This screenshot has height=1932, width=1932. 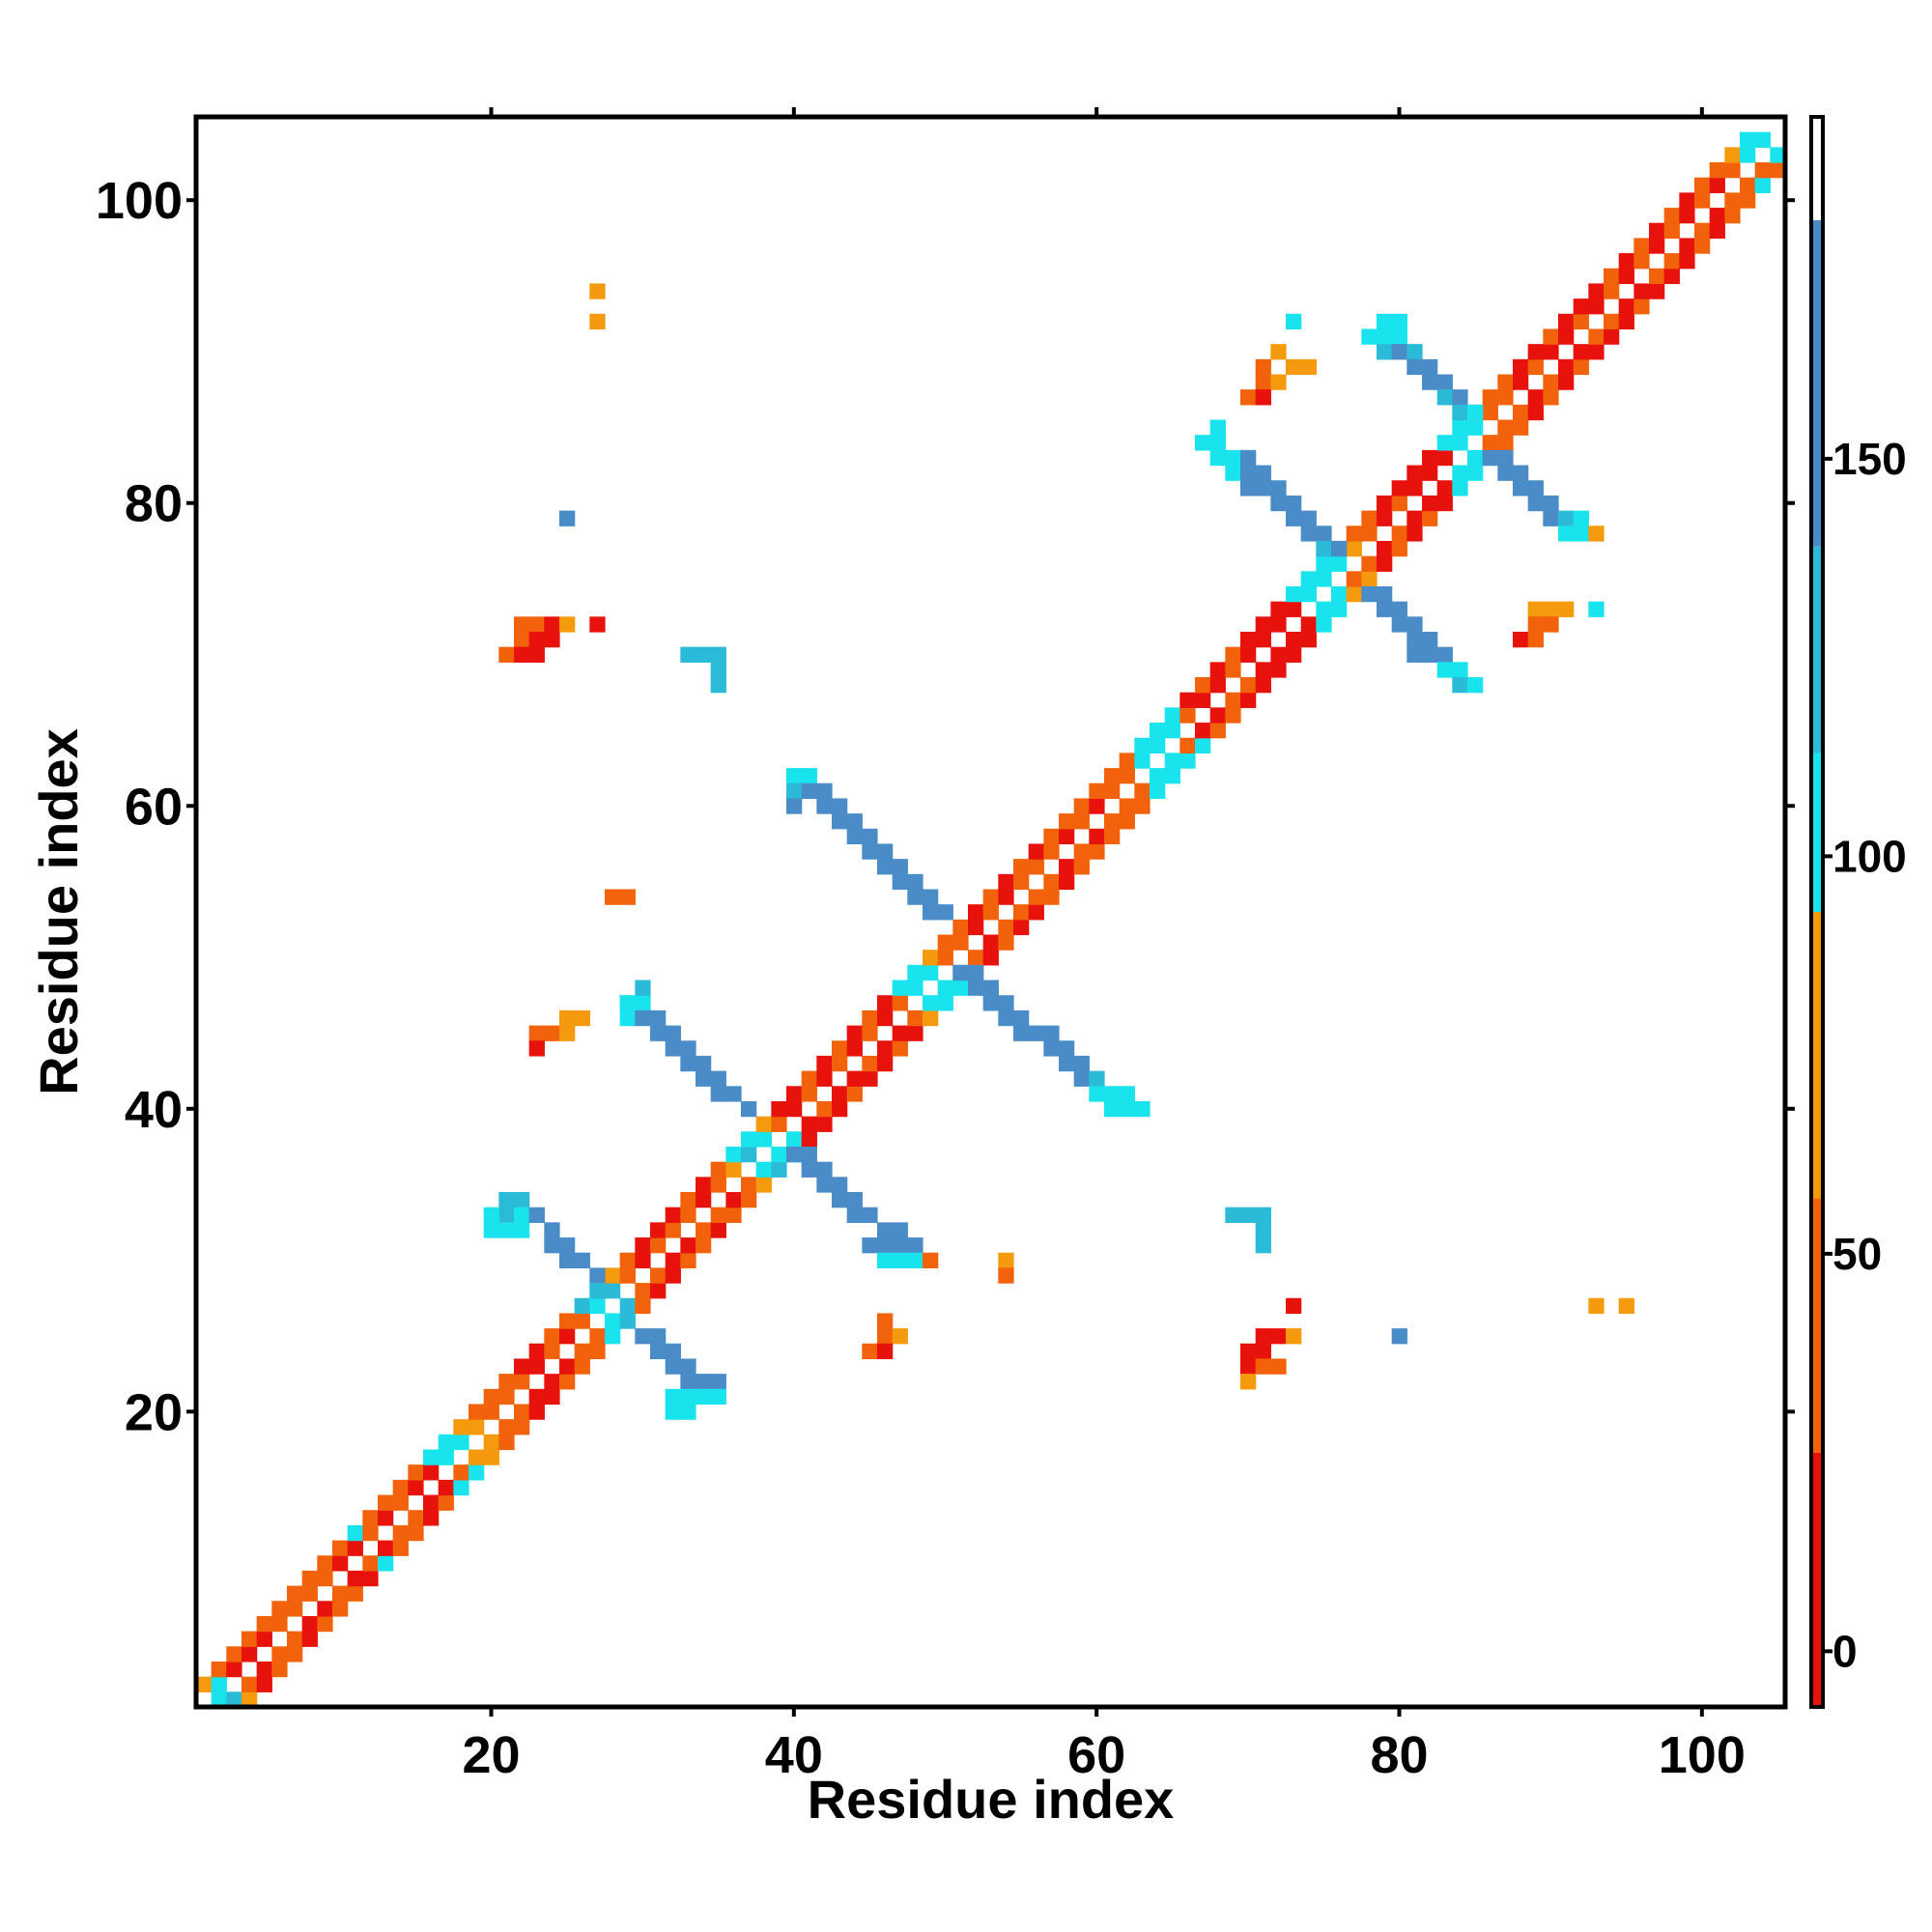 I want to click on y-tick-label: 20, so click(x=154, y=1412).